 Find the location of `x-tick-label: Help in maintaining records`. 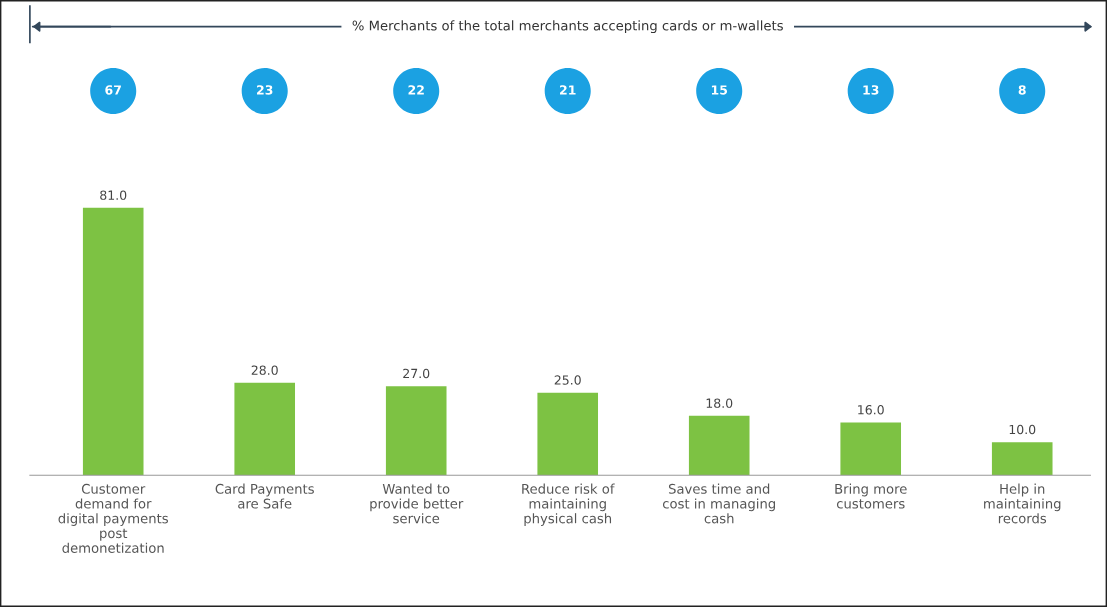

x-tick-label: Help in maintaining records is located at coordinates (1022, 503).